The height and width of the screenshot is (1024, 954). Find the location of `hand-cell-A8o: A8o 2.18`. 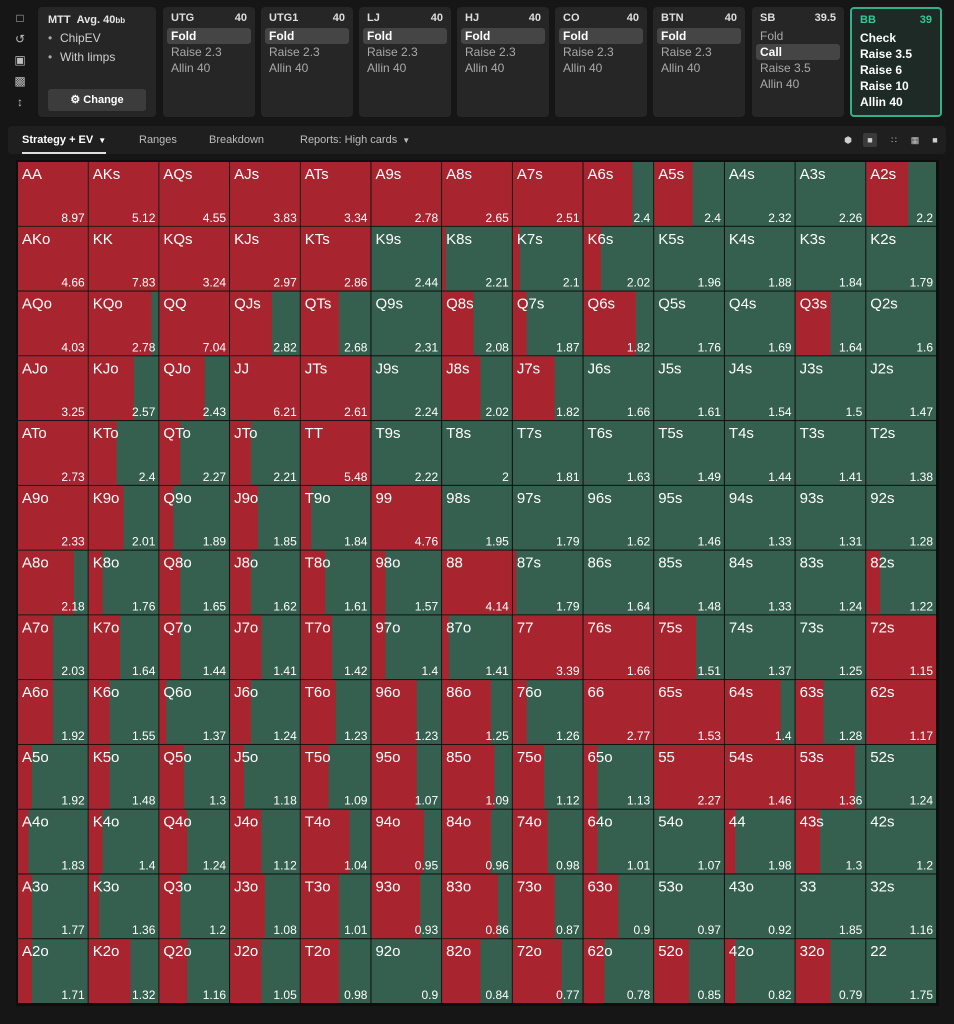

hand-cell-A8o: A8o 2.18 is located at coordinates (53, 582).